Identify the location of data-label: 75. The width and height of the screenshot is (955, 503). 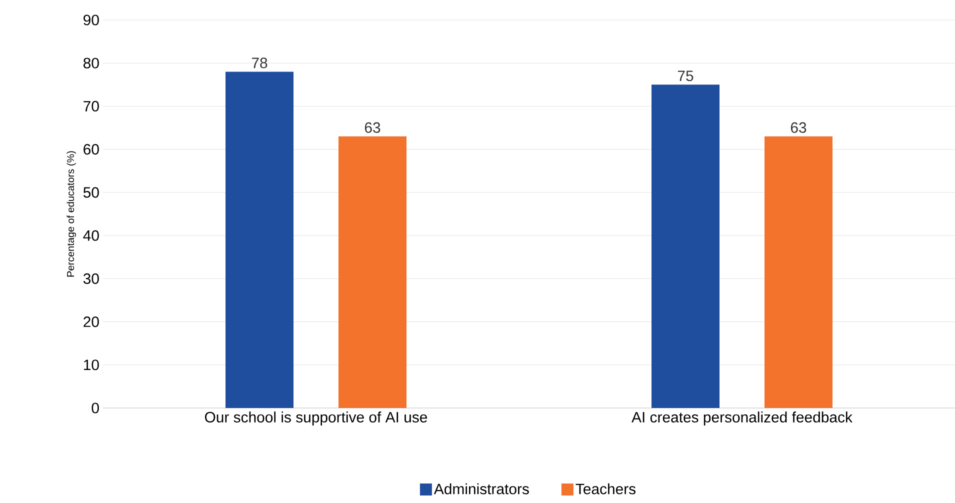
(686, 76).